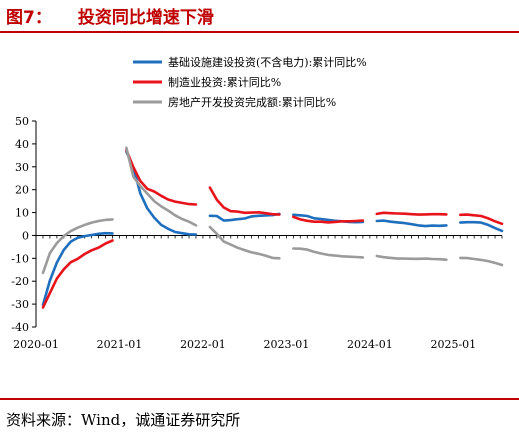 The height and width of the screenshot is (436, 519). What do you see at coordinates (259, 399) in the screenshot?
I see `source-rule` at bounding box center [259, 399].